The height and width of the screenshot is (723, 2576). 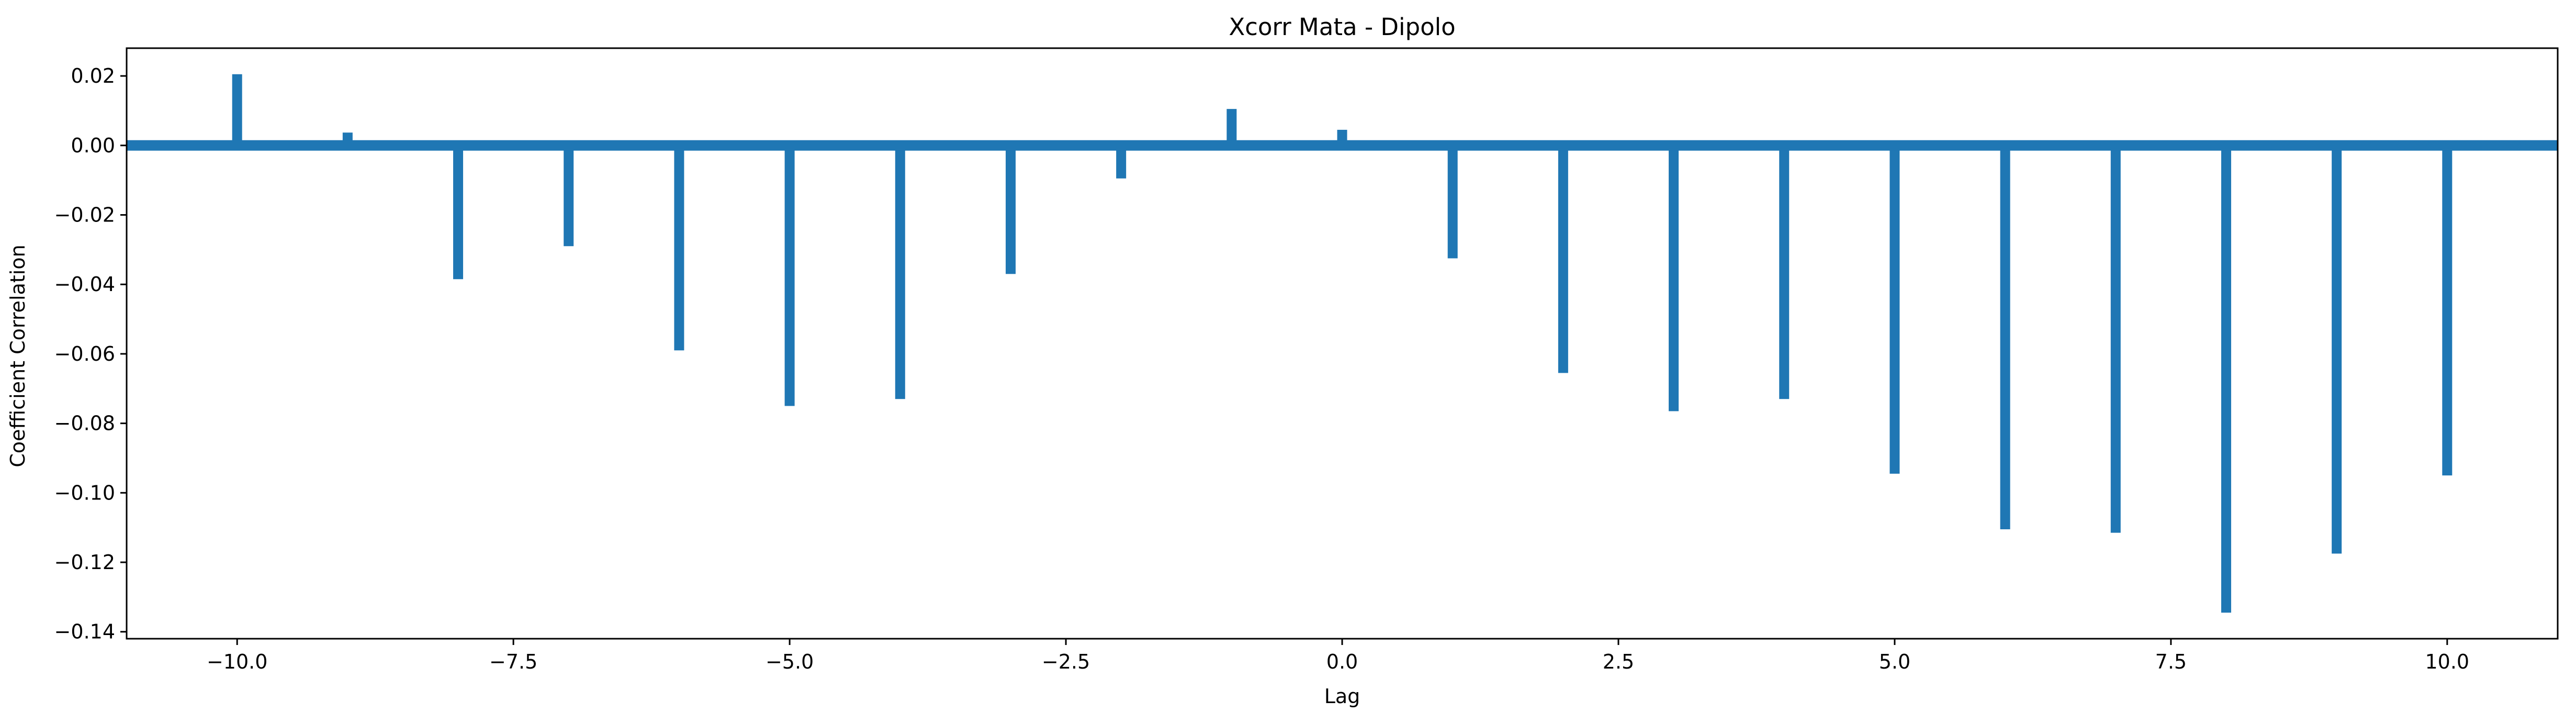 What do you see at coordinates (679, 248) in the screenshot?
I see `bar-lag--6` at bounding box center [679, 248].